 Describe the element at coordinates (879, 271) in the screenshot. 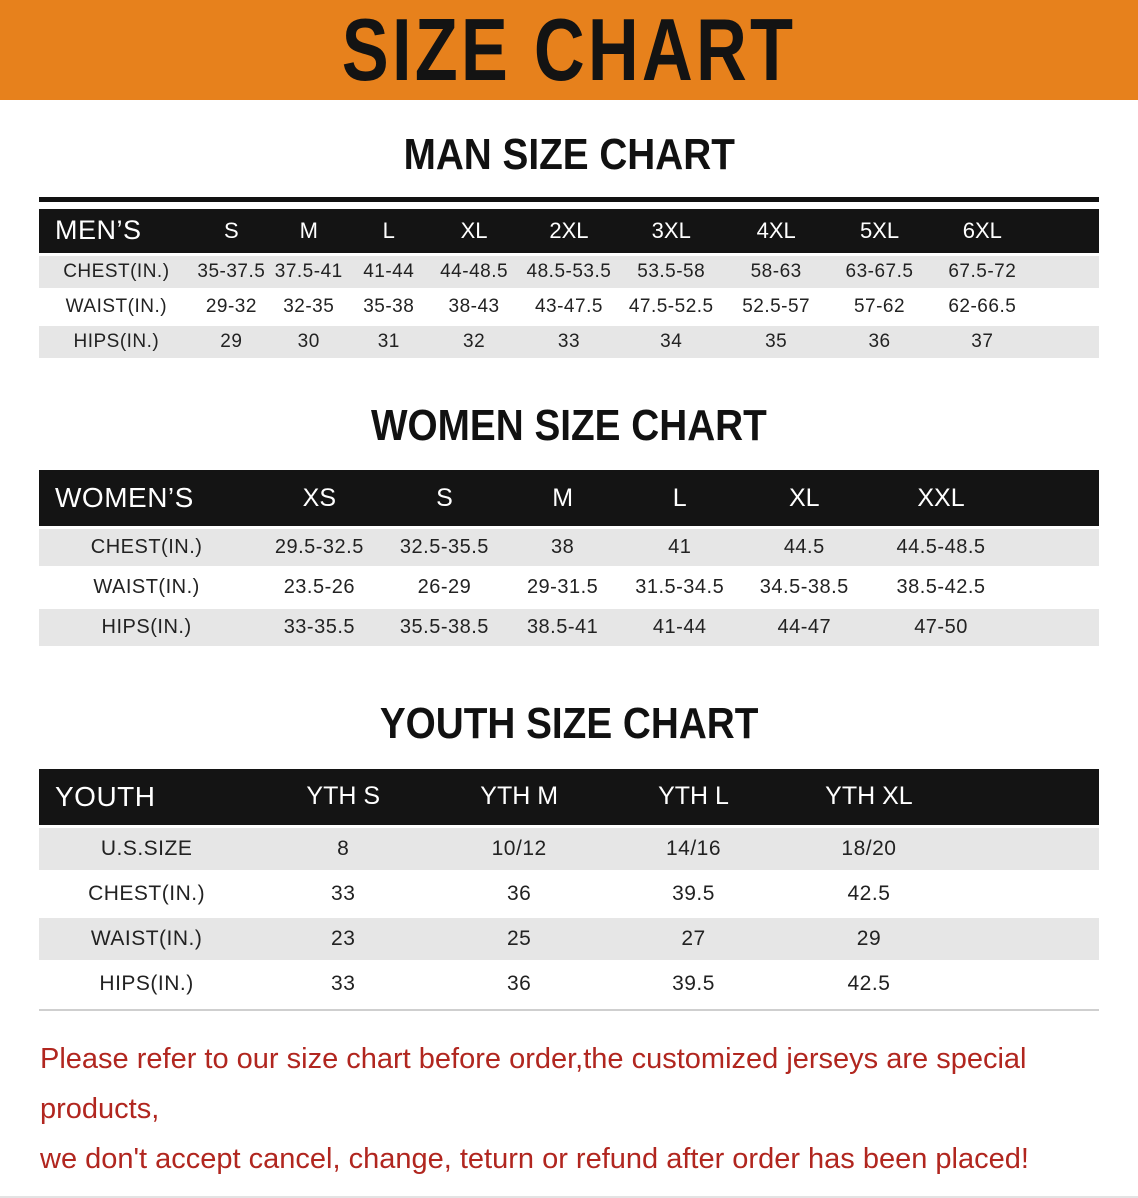

I see `size-value-cell: 63-67.5` at that location.